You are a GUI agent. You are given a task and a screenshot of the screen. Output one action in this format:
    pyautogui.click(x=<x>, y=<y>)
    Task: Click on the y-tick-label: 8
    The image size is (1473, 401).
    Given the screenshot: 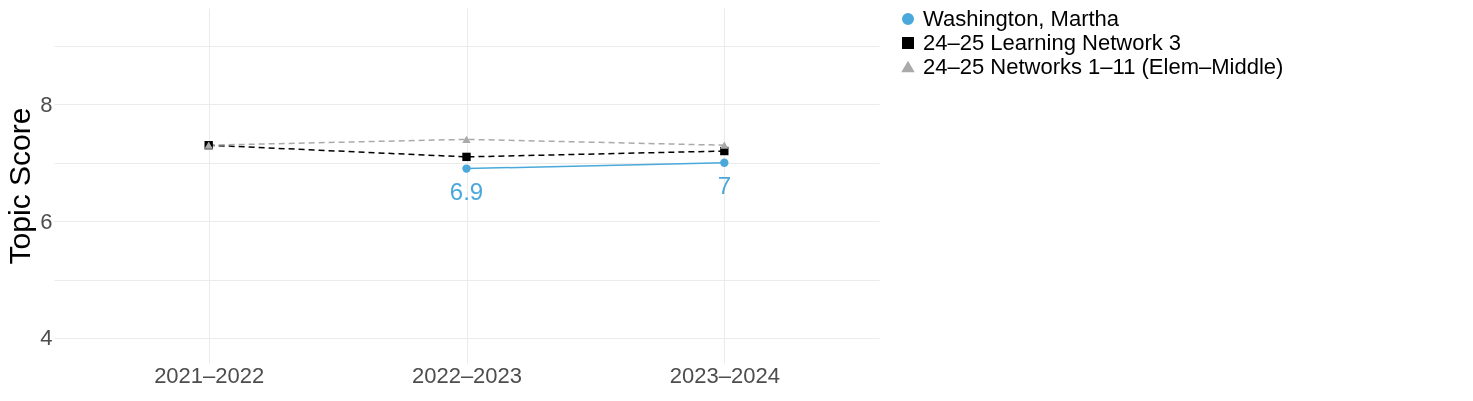 What is the action you would take?
    pyautogui.click(x=46, y=104)
    